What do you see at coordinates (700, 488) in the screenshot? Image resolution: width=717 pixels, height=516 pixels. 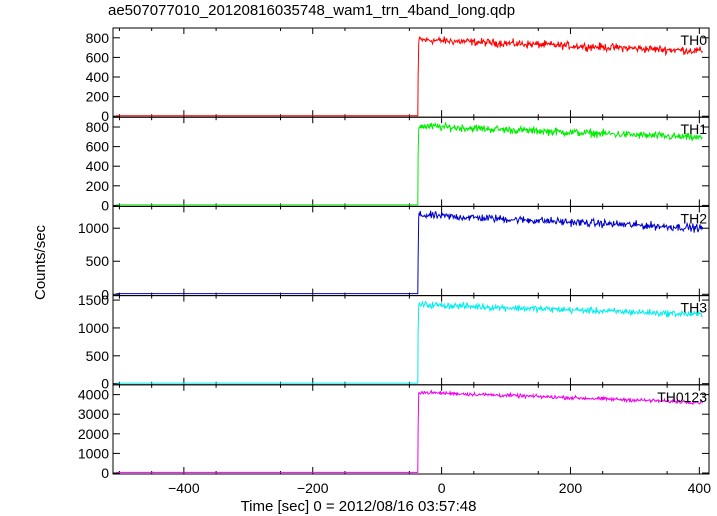 I see `x-tick-label: 400` at bounding box center [700, 488].